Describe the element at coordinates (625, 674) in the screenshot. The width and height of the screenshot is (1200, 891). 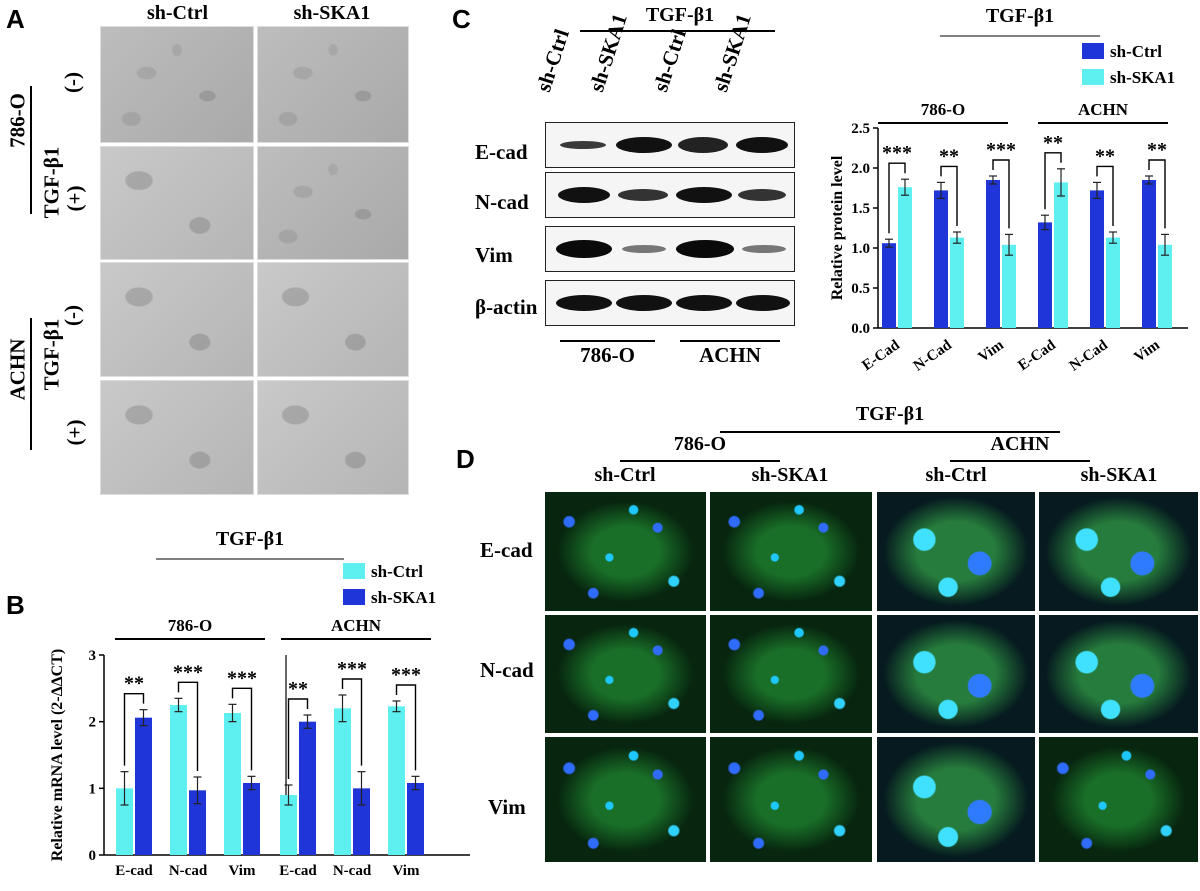
I see `if-ncad-786o-ctrl` at that location.